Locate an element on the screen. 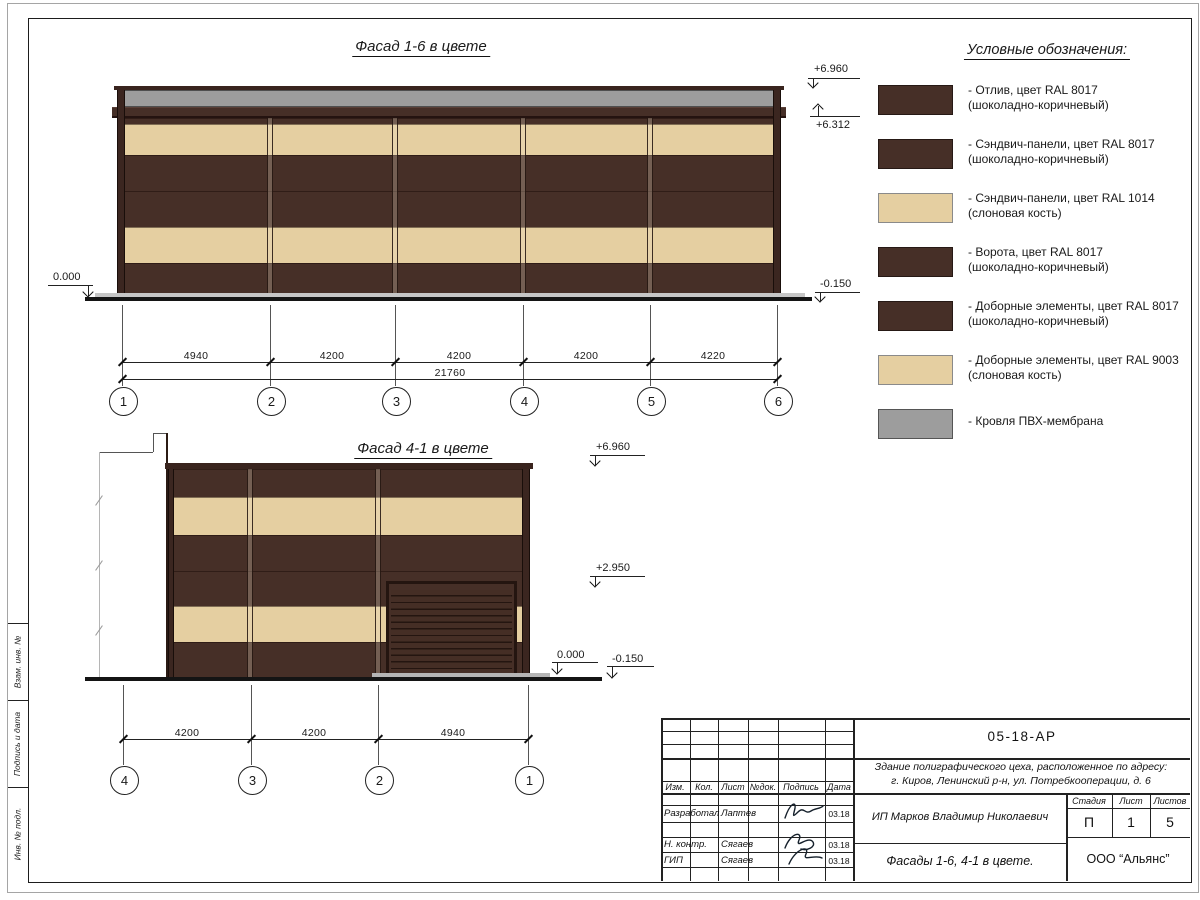  legend-line: - Доборные элементы, цвет RAL 9003 is located at coordinates (1073, 360).